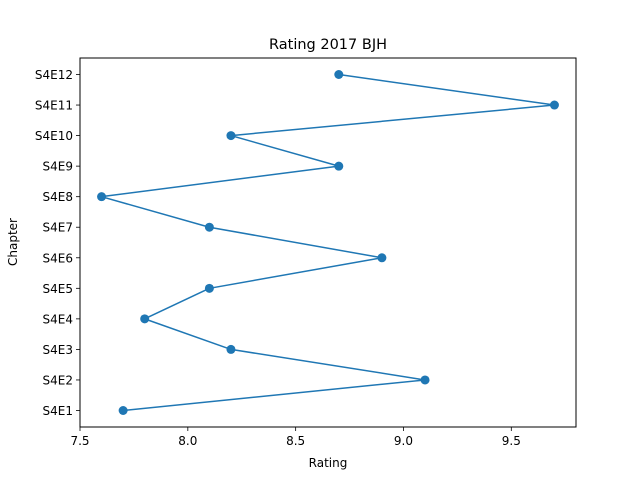  Describe the element at coordinates (58, 289) in the screenshot. I see `y-tick-label: S4E5` at that location.